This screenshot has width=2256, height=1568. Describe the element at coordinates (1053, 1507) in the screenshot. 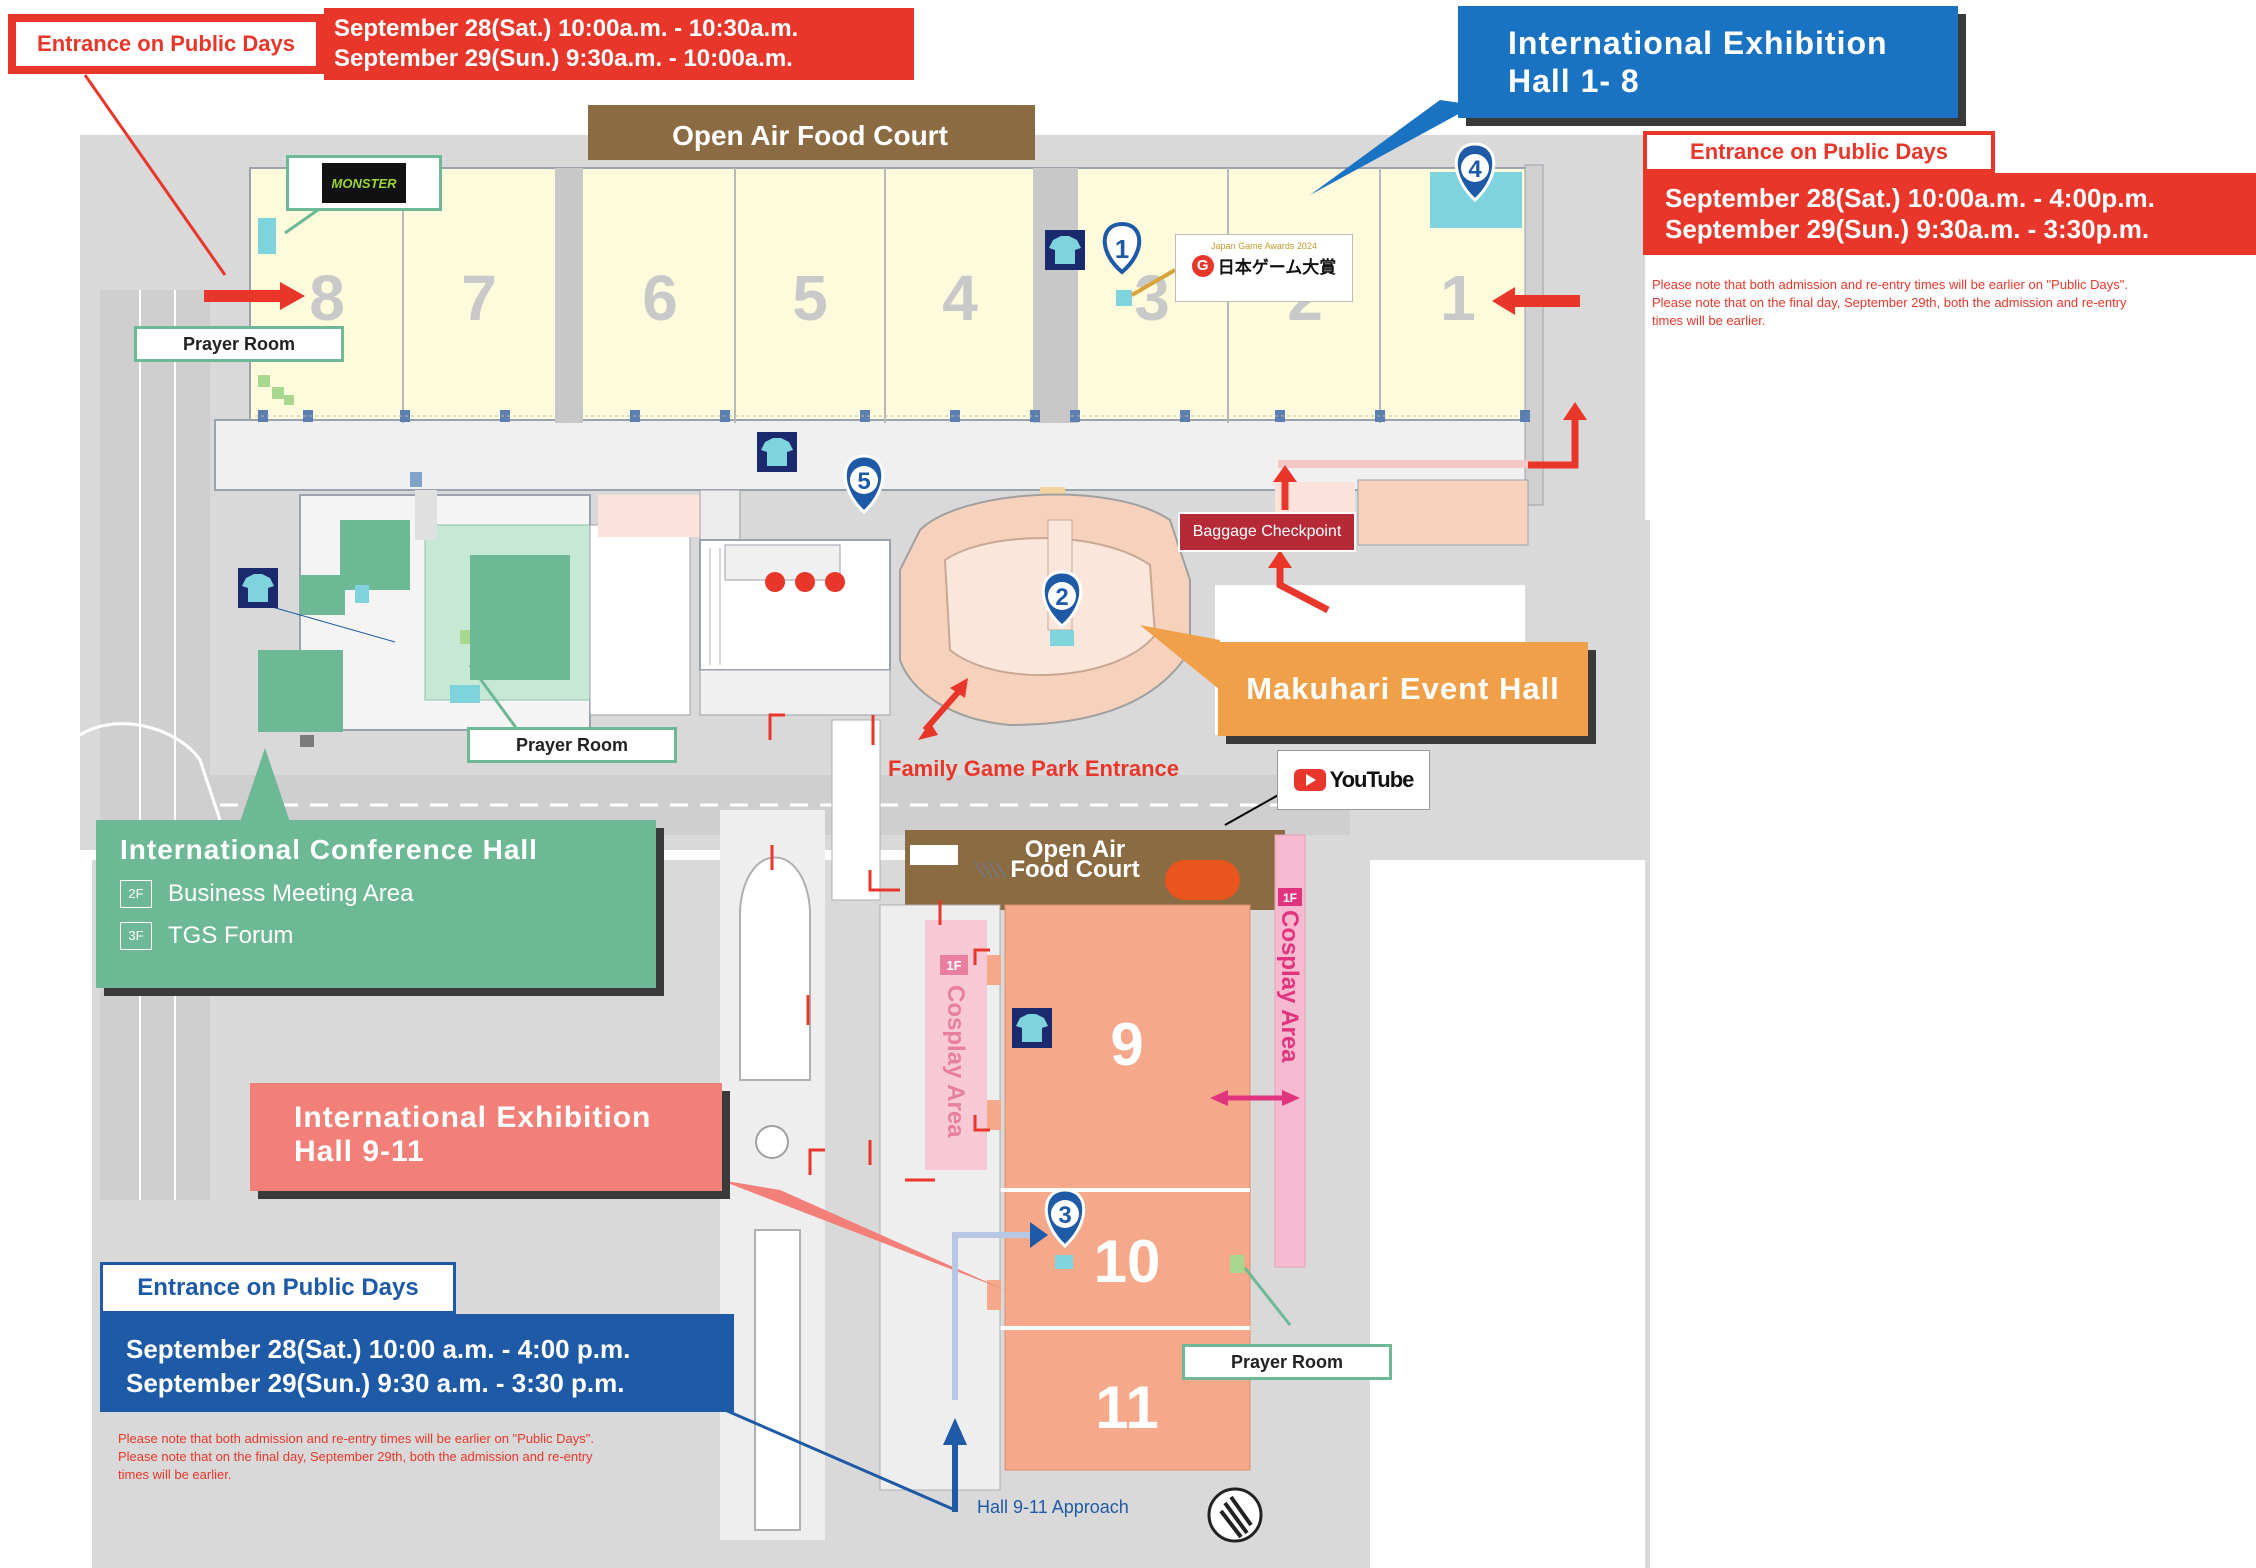

I see `approach-label: Hall 9-11 Approach` at that location.